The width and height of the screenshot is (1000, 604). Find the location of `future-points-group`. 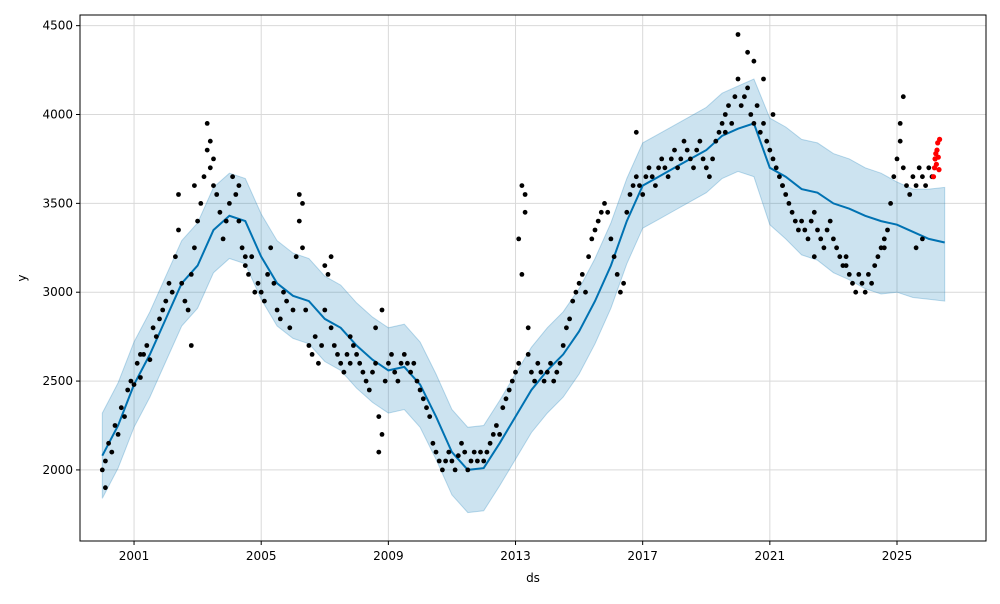

future-points-group is located at coordinates (936, 158).